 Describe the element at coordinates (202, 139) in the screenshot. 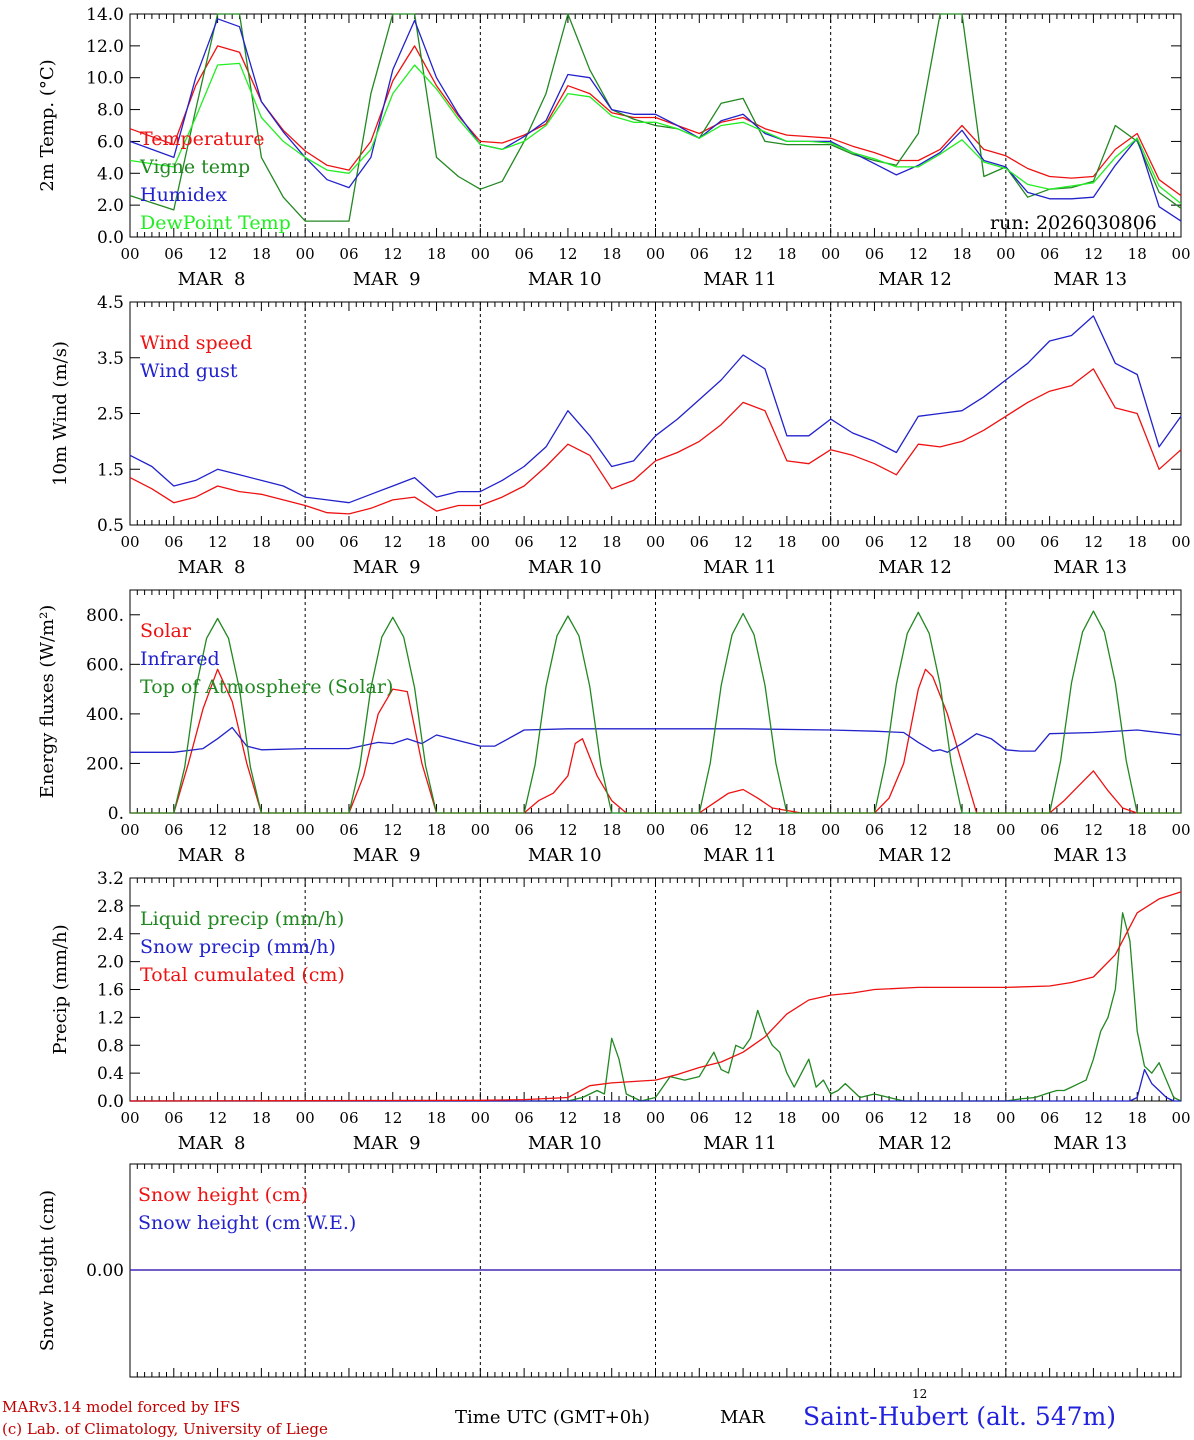

I see `legend-entry: Temperature` at that location.